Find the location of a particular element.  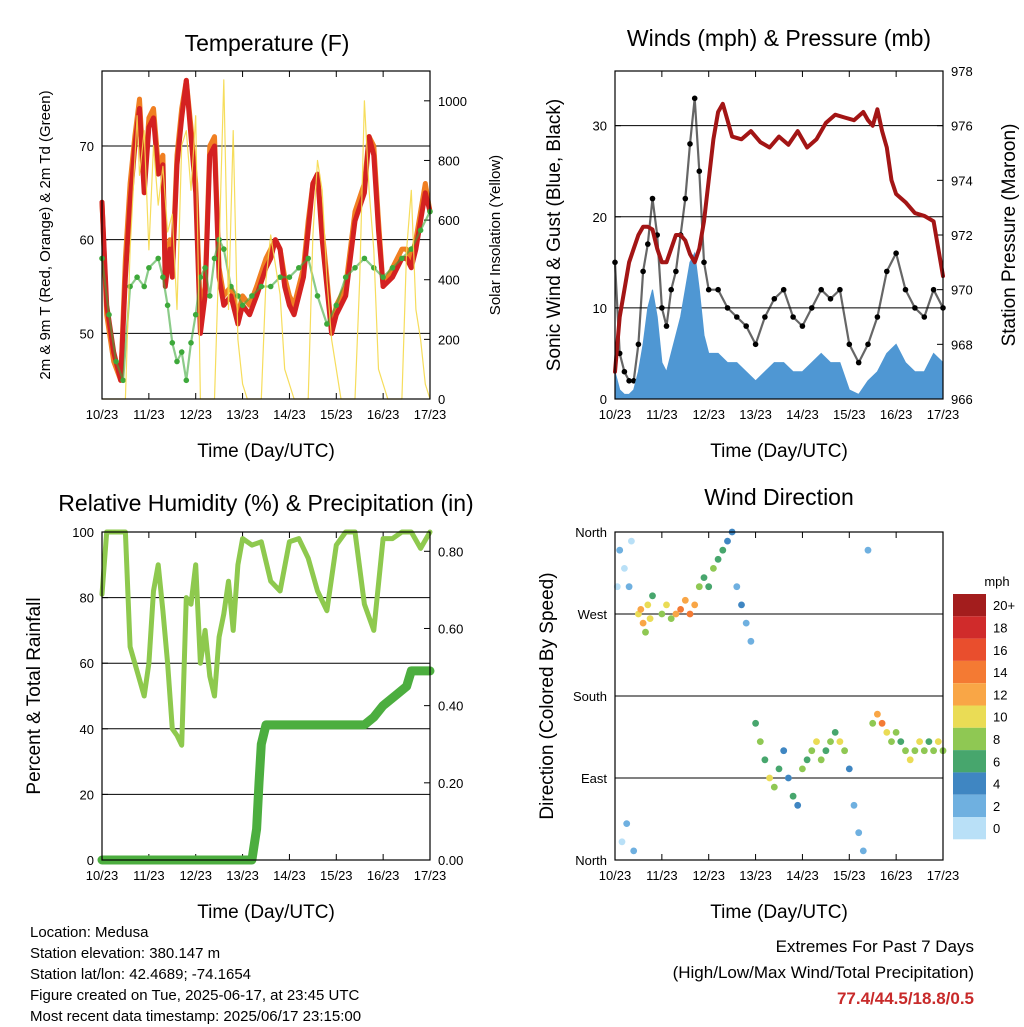

y-tick-label: 20 is located at coordinates (600, 217).